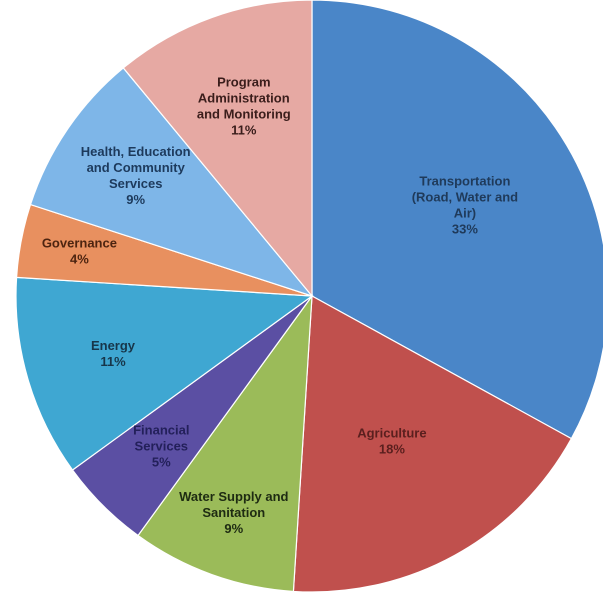 The image size is (603, 600). Describe the element at coordinates (225, 443) in the screenshot. I see `pie-slice-water-supply-and` at that location.